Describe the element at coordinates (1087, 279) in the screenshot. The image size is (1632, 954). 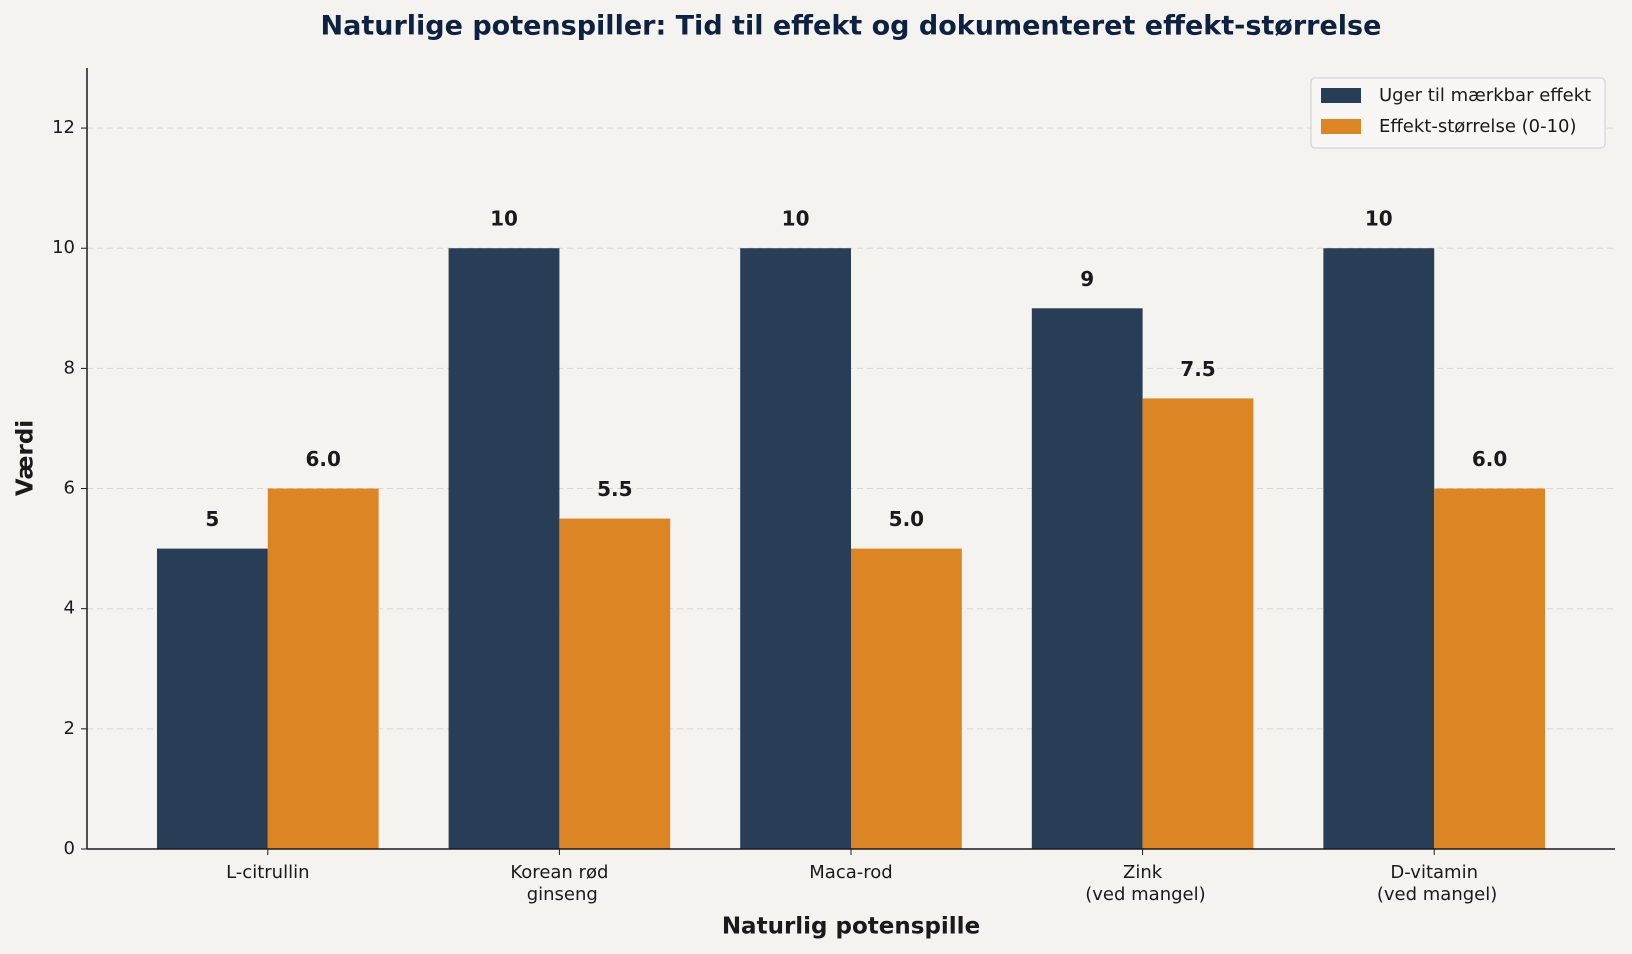
I see `value-label: 9` at that location.